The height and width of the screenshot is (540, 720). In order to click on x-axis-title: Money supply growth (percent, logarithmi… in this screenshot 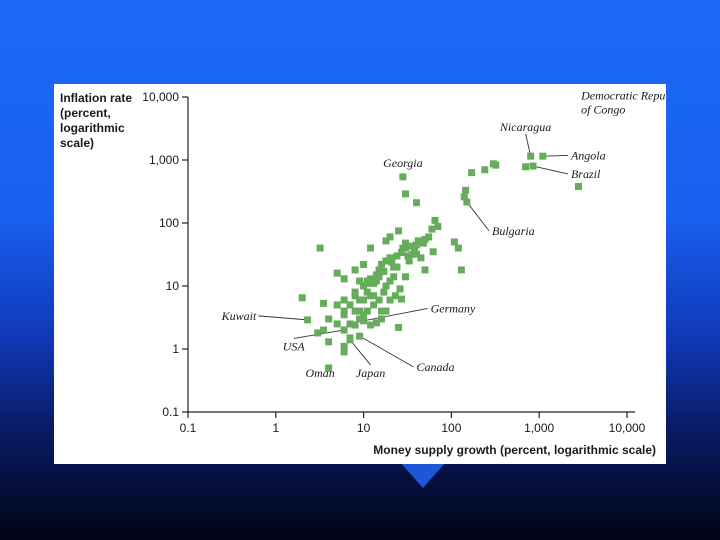, I will do `click(514, 450)`.